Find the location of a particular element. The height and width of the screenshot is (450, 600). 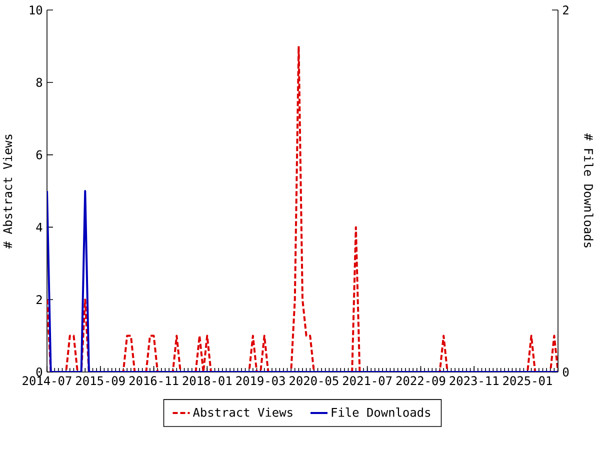

x-tick-label: 2018-01 is located at coordinates (207, 381).